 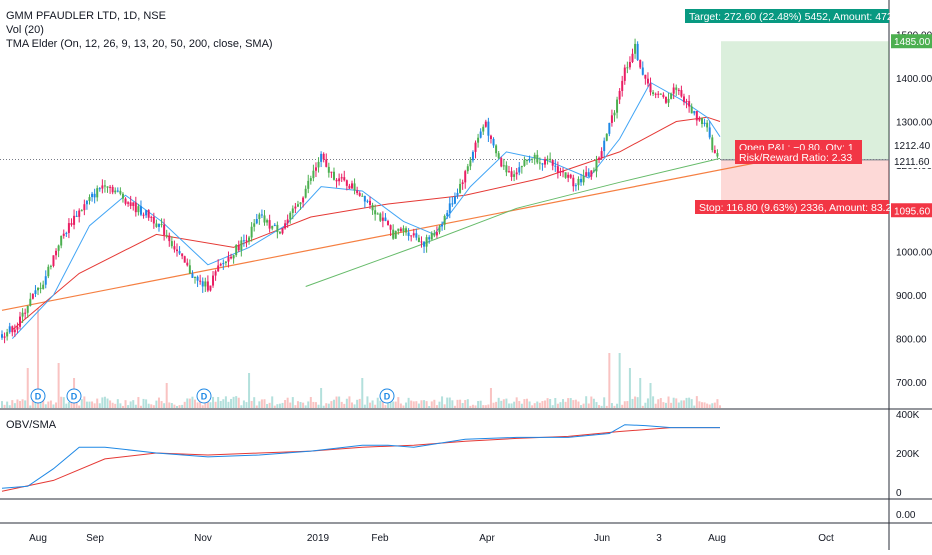 I want to click on dividend-marker-icon, so click(x=204, y=396).